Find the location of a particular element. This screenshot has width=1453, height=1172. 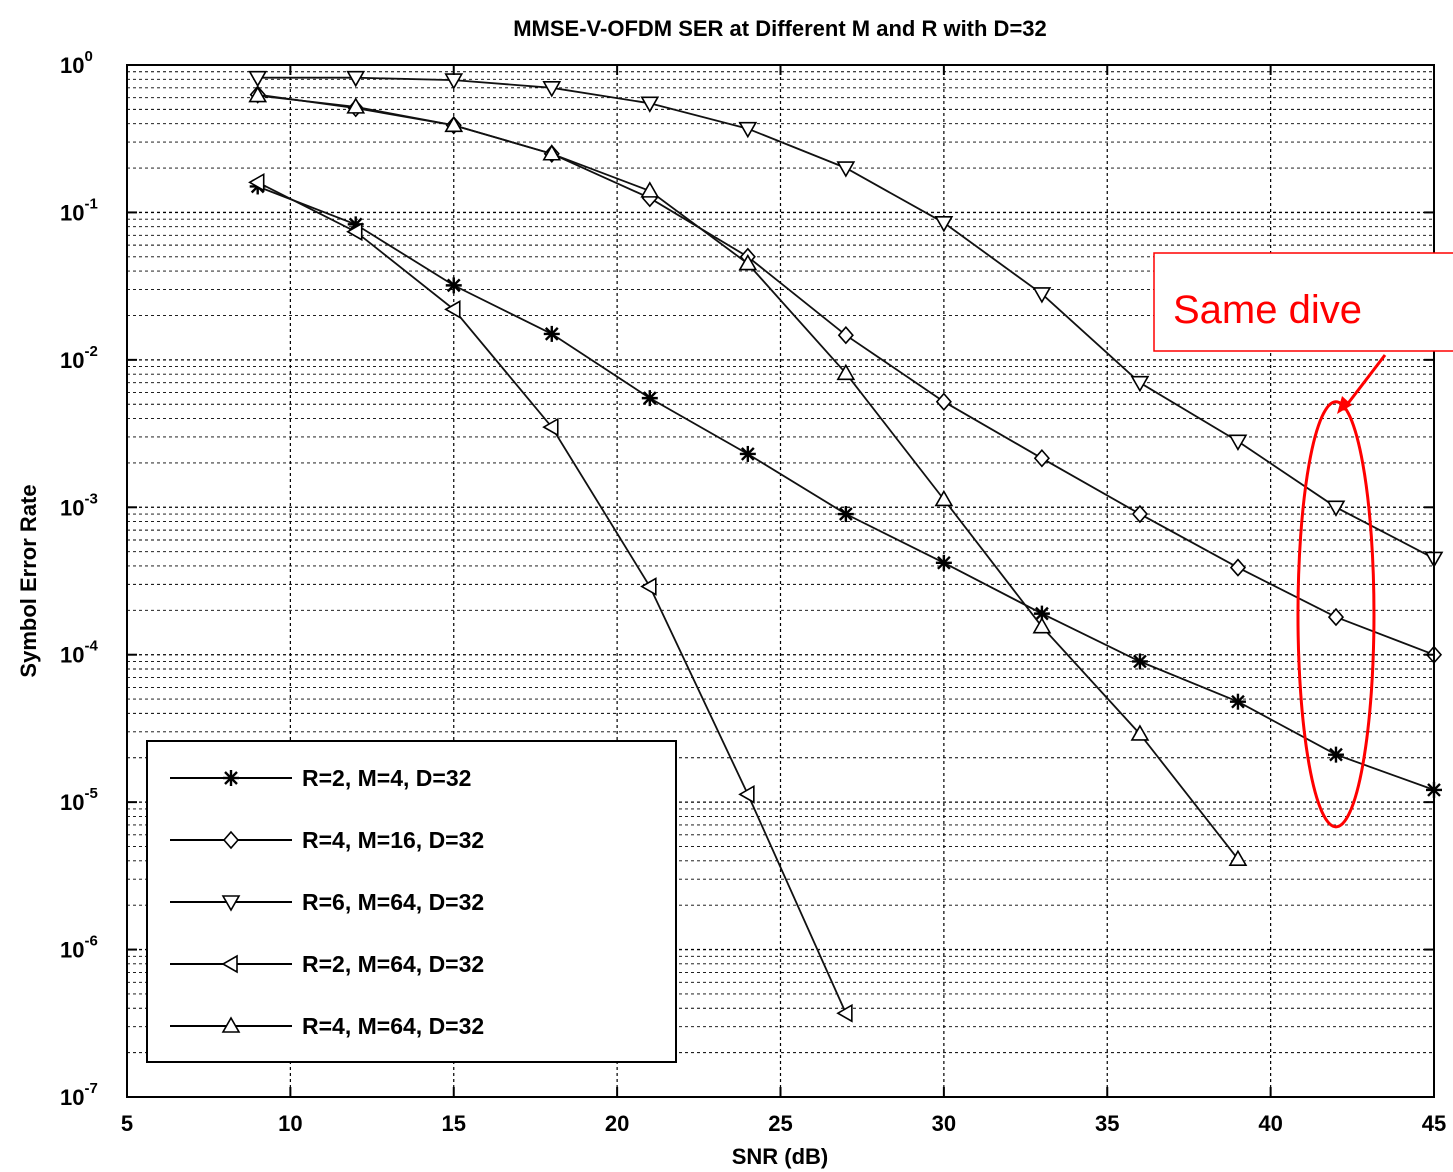

x-tick-label: 20 is located at coordinates (617, 1123).